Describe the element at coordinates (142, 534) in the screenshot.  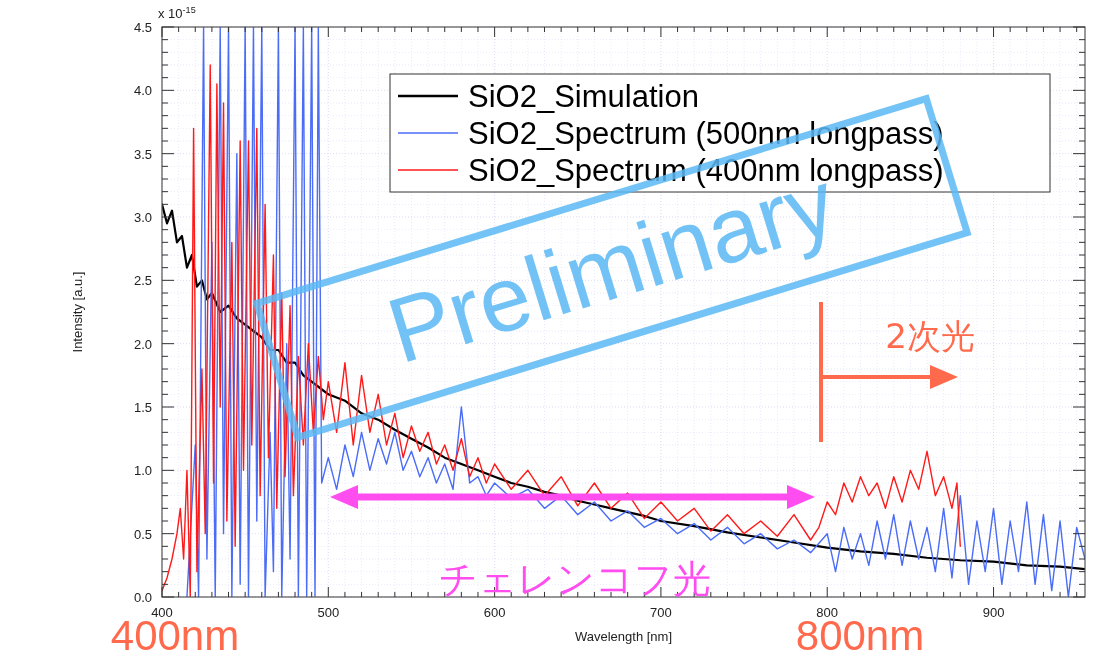
I see `y-tick-label: 0.5` at that location.